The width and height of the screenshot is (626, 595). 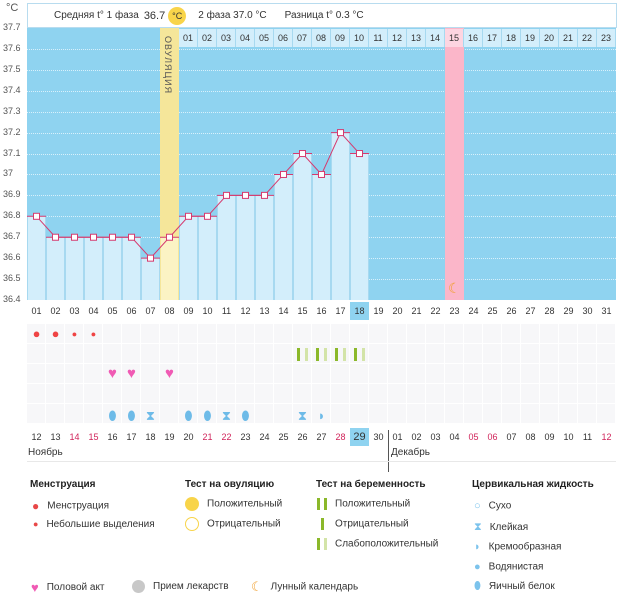 I want to click on pregnancy-test-weak-icon, so click(x=340, y=356).